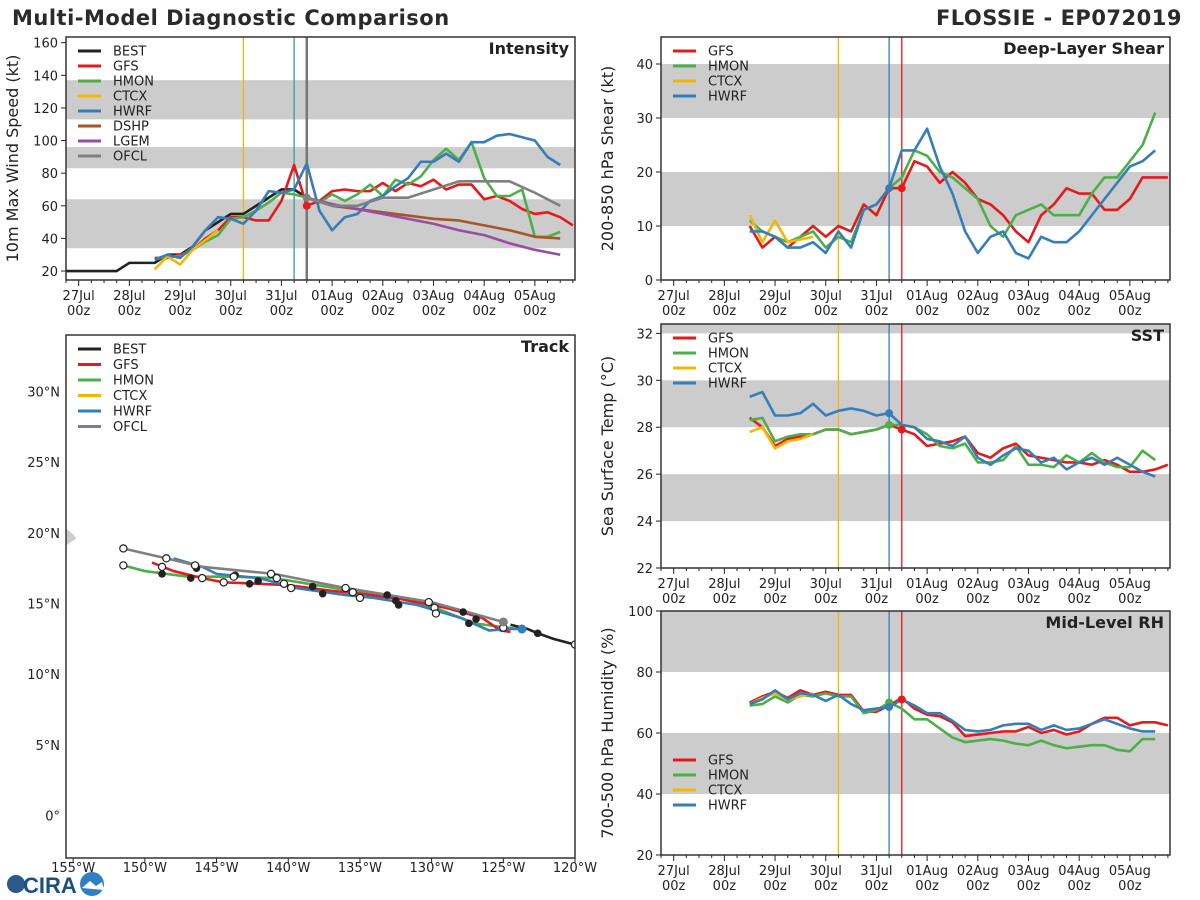  I want to click on marker-ofcl, so click(306, 197).